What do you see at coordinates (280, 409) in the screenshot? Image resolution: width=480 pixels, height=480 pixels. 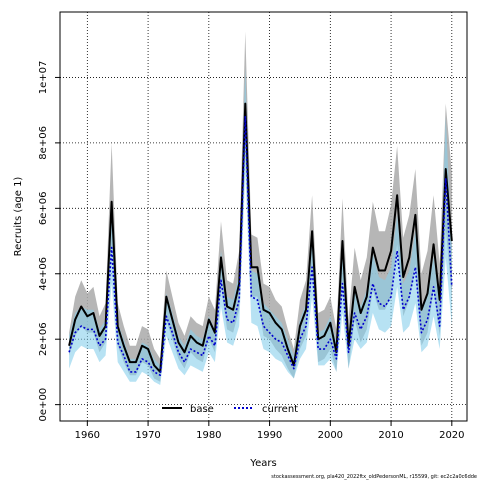 I see `legend-label-current: current` at bounding box center [280, 409].